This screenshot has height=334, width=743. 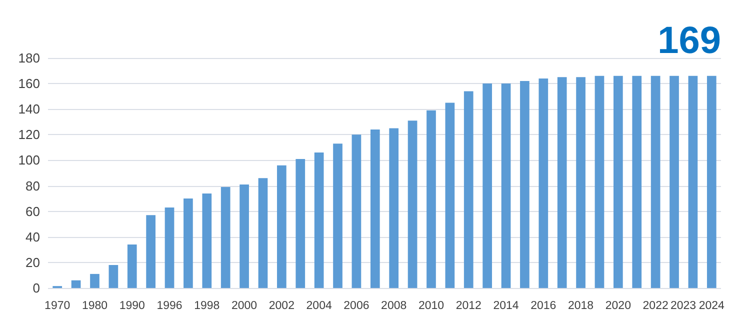 I want to click on x-tick-label: 2020, so click(x=618, y=306).